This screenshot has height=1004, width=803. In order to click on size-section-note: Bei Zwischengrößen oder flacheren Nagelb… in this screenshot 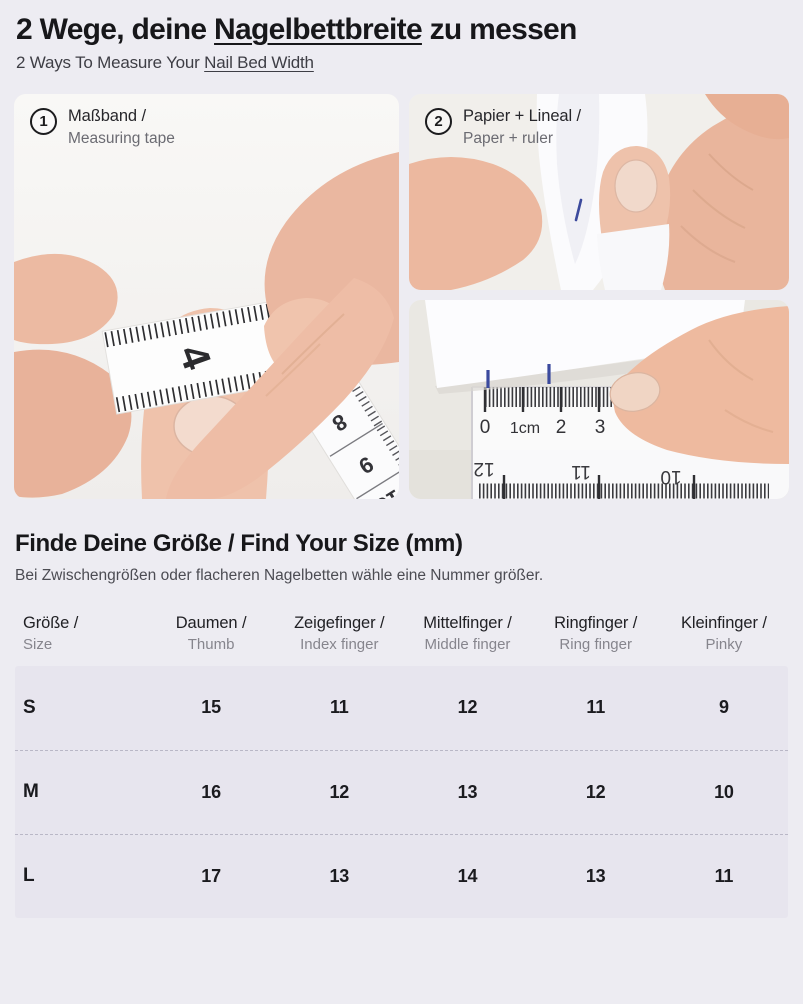, I will do `click(279, 575)`.